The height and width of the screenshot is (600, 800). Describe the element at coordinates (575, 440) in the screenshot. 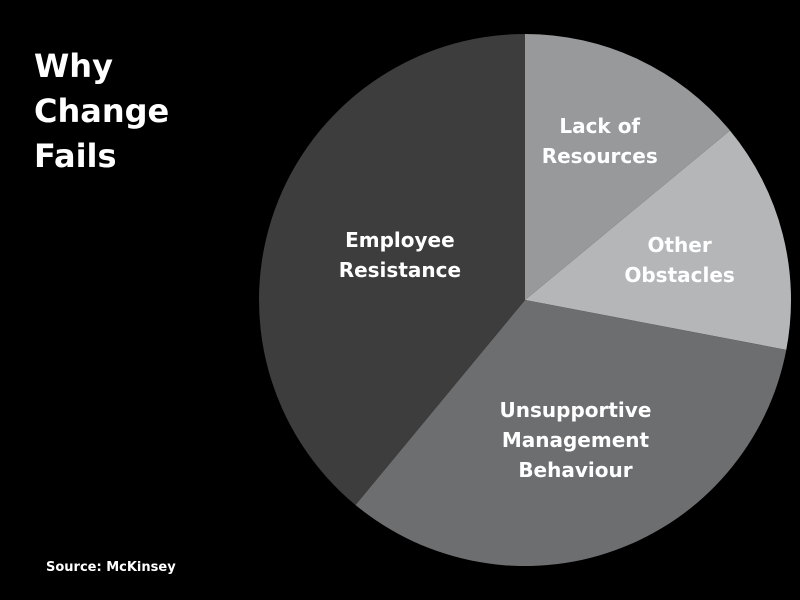

I see `slice-label: Unsupportive Management Behaviour` at that location.